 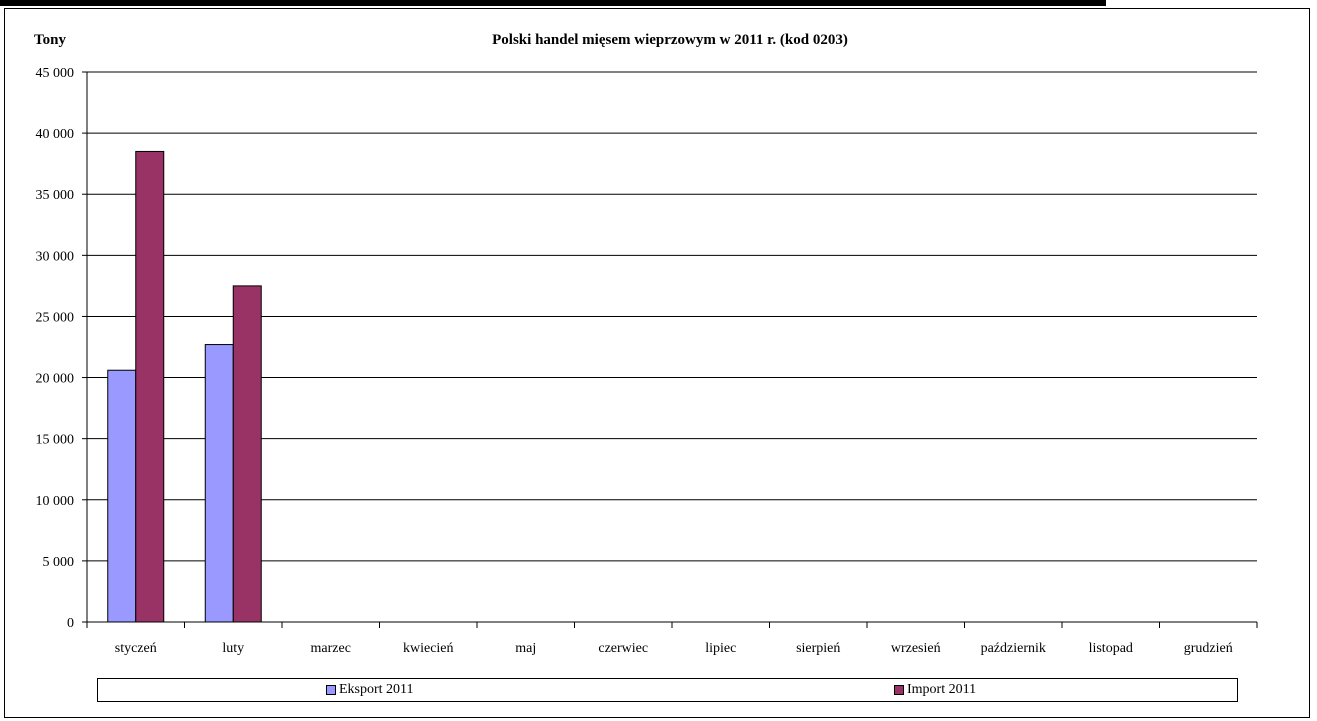 I want to click on x-tick-label: wrzesień, so click(x=916, y=648).